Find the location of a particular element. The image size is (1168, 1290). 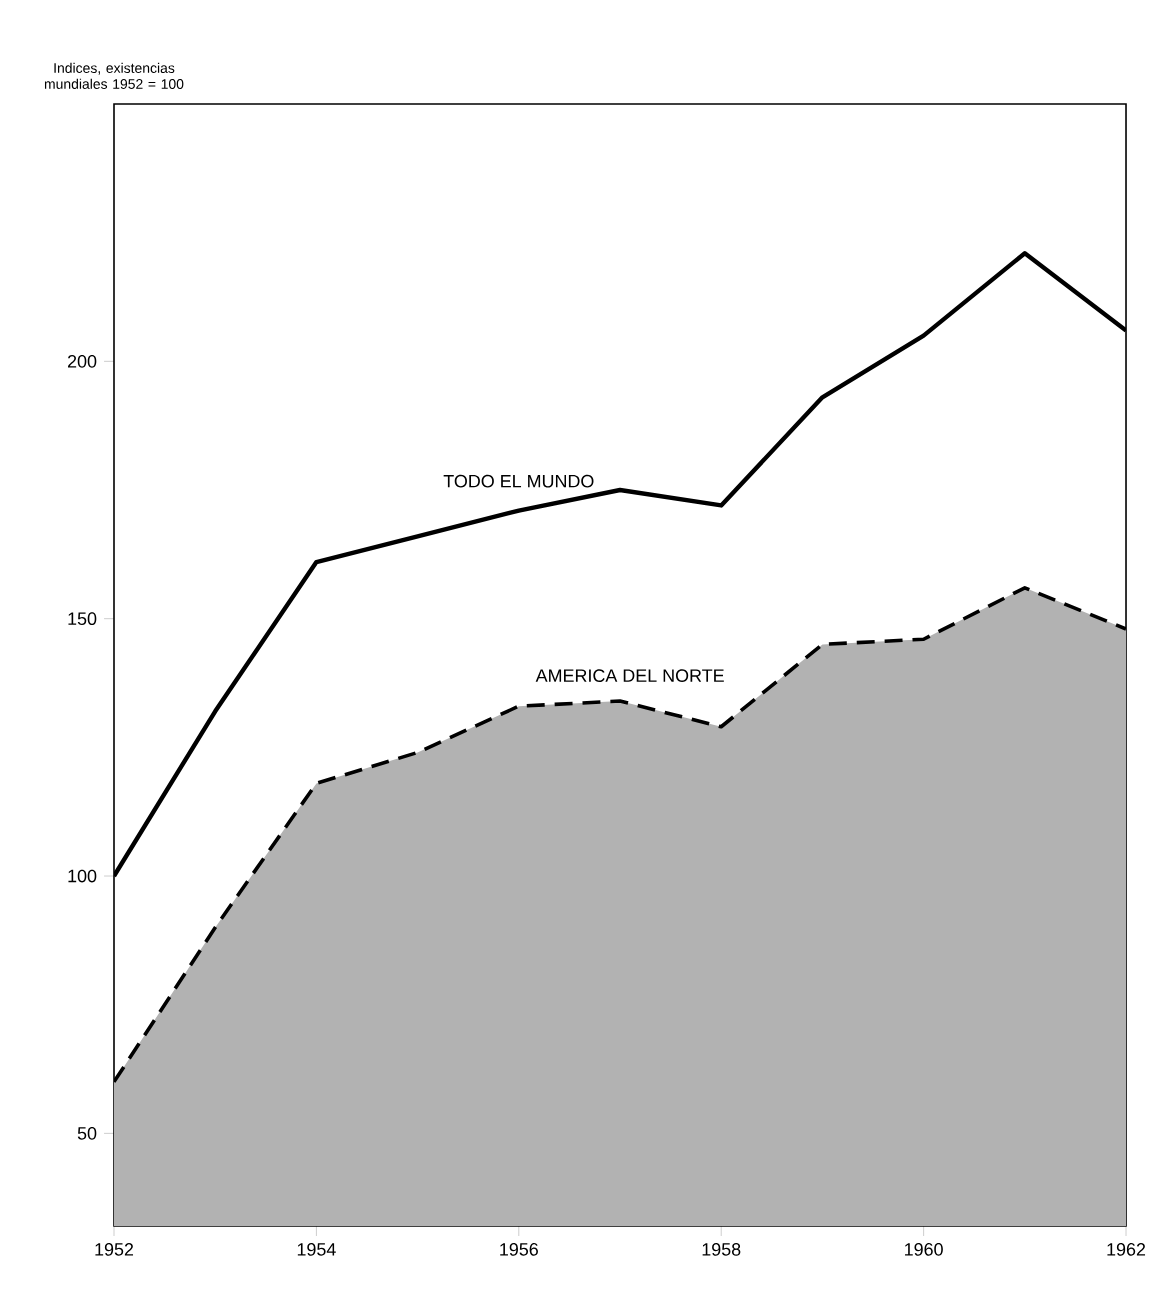

x-tick-label: 1962 is located at coordinates (1126, 1249).